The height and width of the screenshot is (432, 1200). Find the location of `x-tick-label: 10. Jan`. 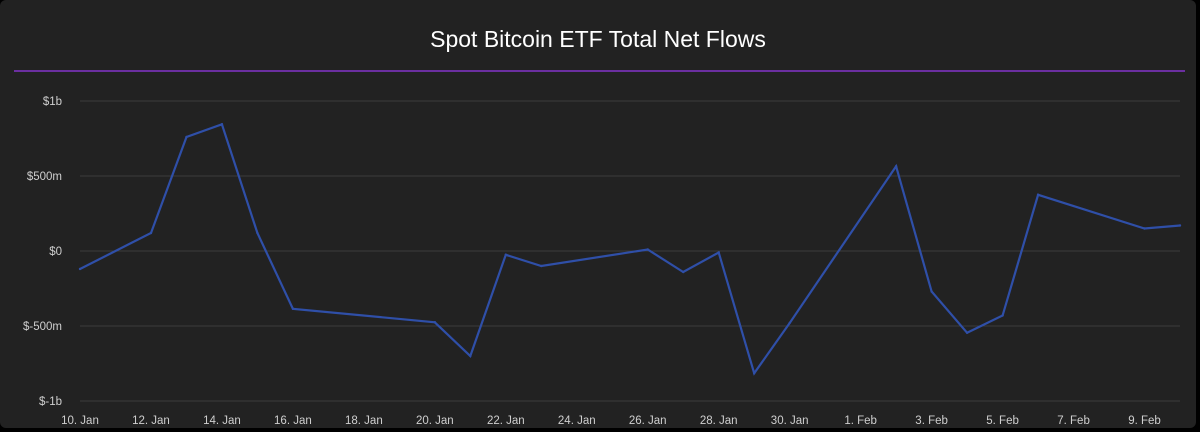

x-tick-label: 10. Jan is located at coordinates (80, 421).